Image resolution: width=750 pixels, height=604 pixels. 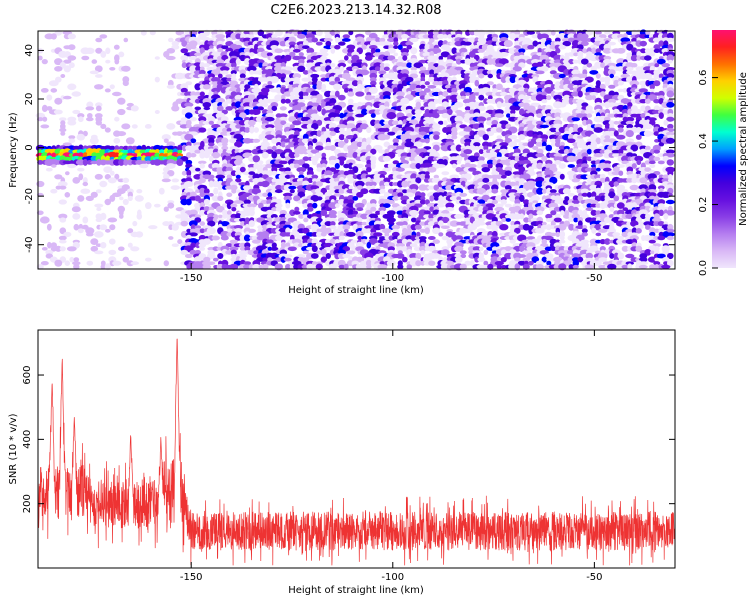 What do you see at coordinates (29, 196) in the screenshot?
I see `spectrogram-y-tick-label: -20` at bounding box center [29, 196].